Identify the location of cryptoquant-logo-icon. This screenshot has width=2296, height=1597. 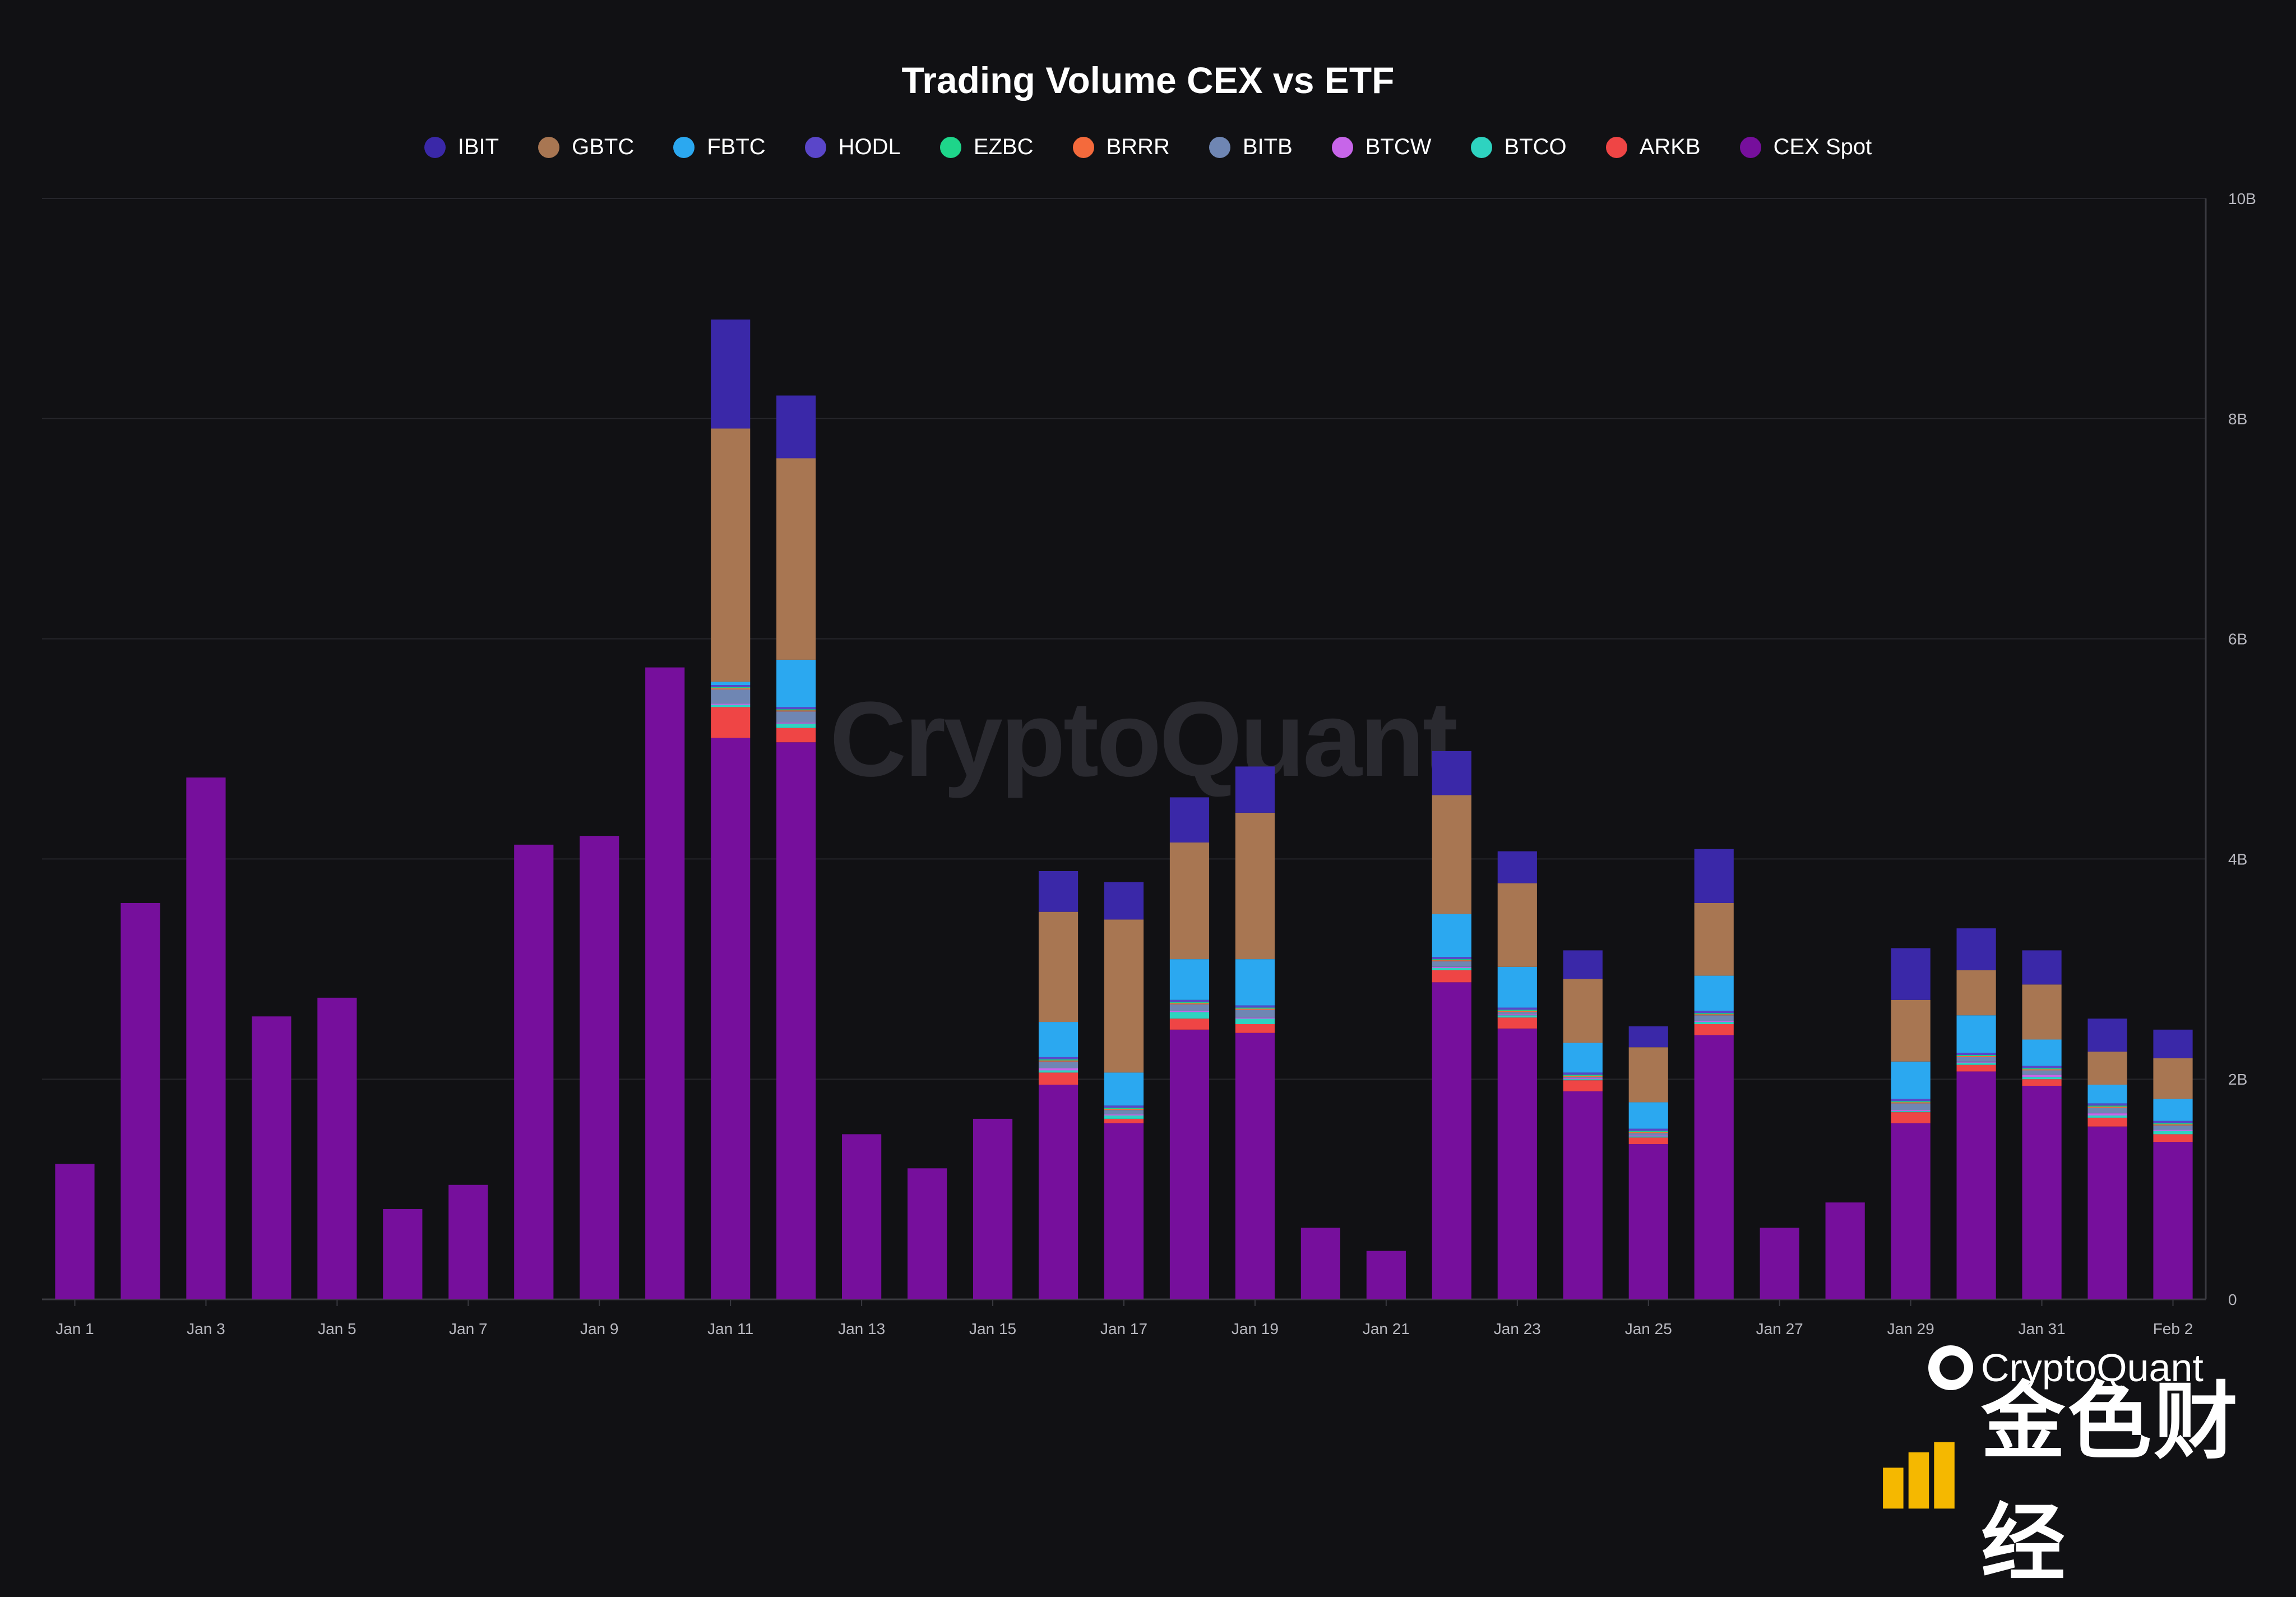
(1950, 1367).